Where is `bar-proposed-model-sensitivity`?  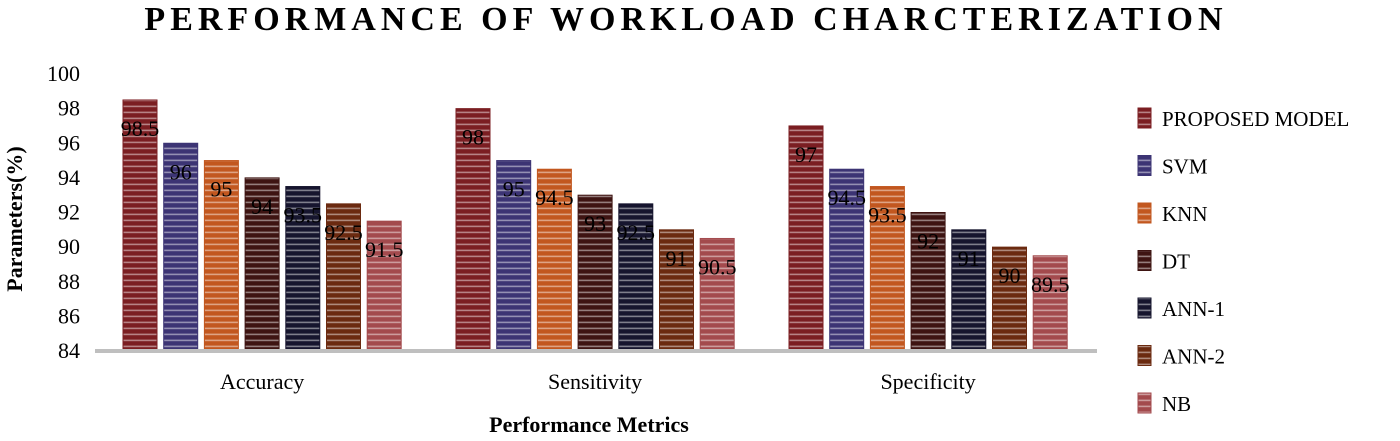 bar-proposed-model-sensitivity is located at coordinates (473, 230).